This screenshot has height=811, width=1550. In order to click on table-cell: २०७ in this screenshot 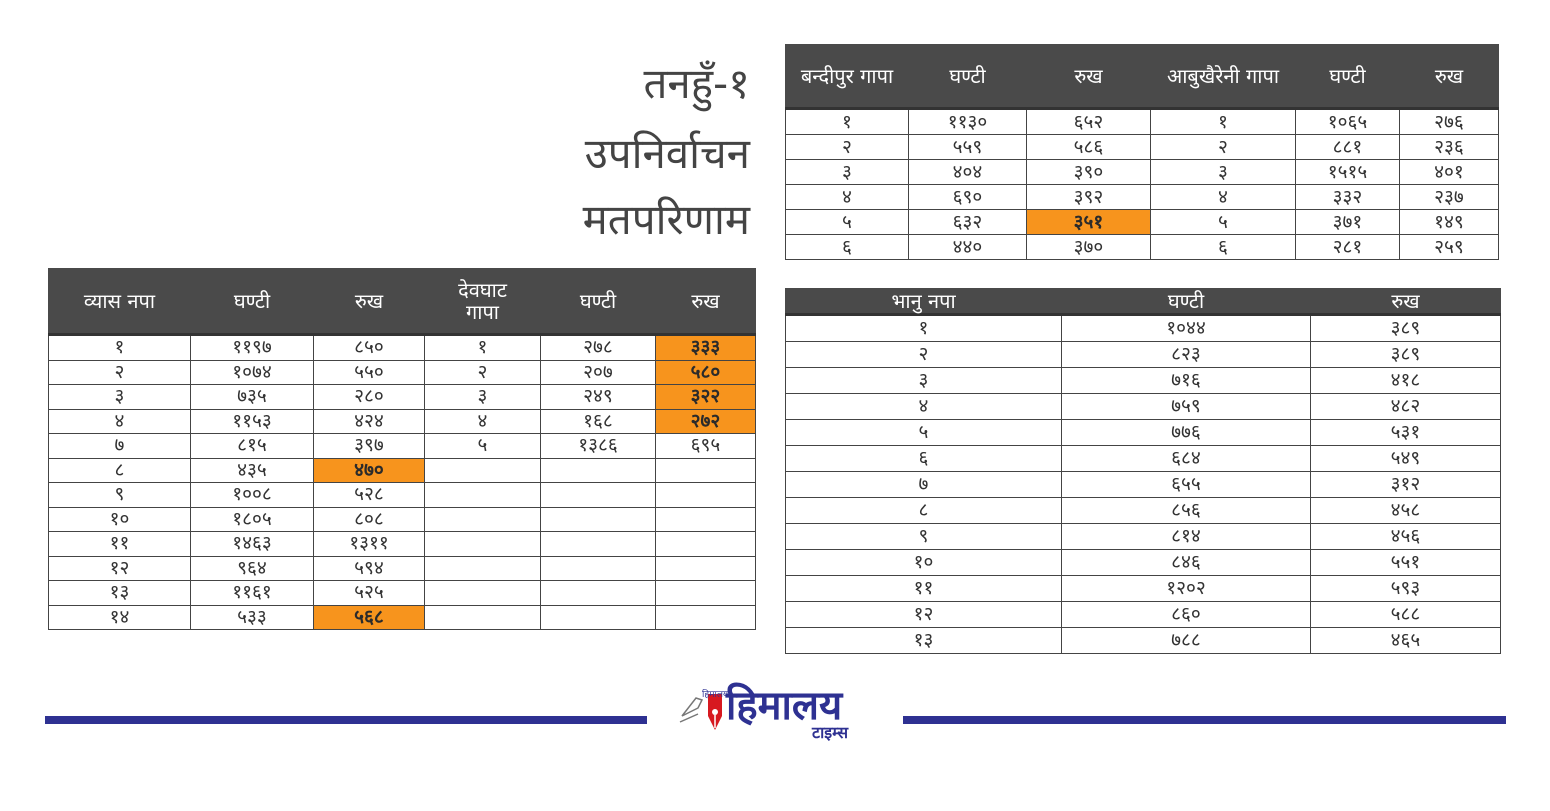, I will do `click(598, 372)`.